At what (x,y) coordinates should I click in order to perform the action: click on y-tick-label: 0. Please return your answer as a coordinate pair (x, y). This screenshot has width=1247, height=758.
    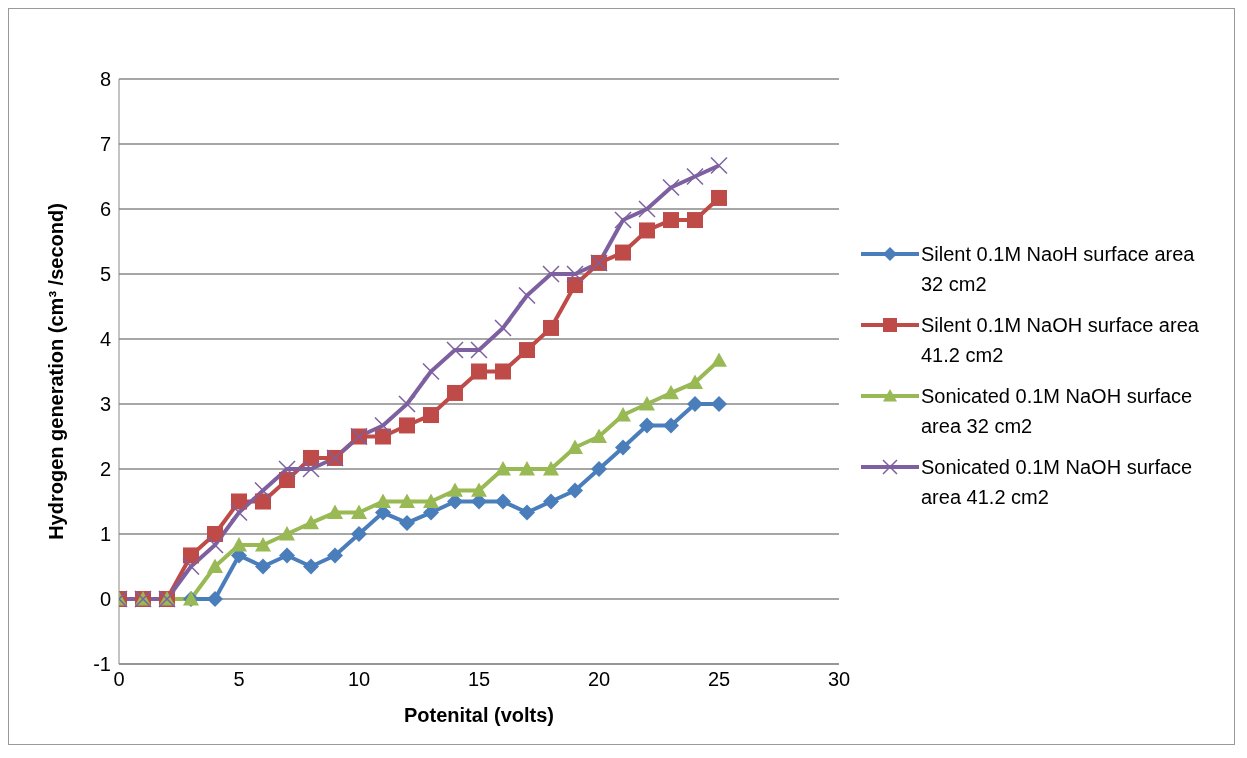
    Looking at the image, I should click on (105, 599).